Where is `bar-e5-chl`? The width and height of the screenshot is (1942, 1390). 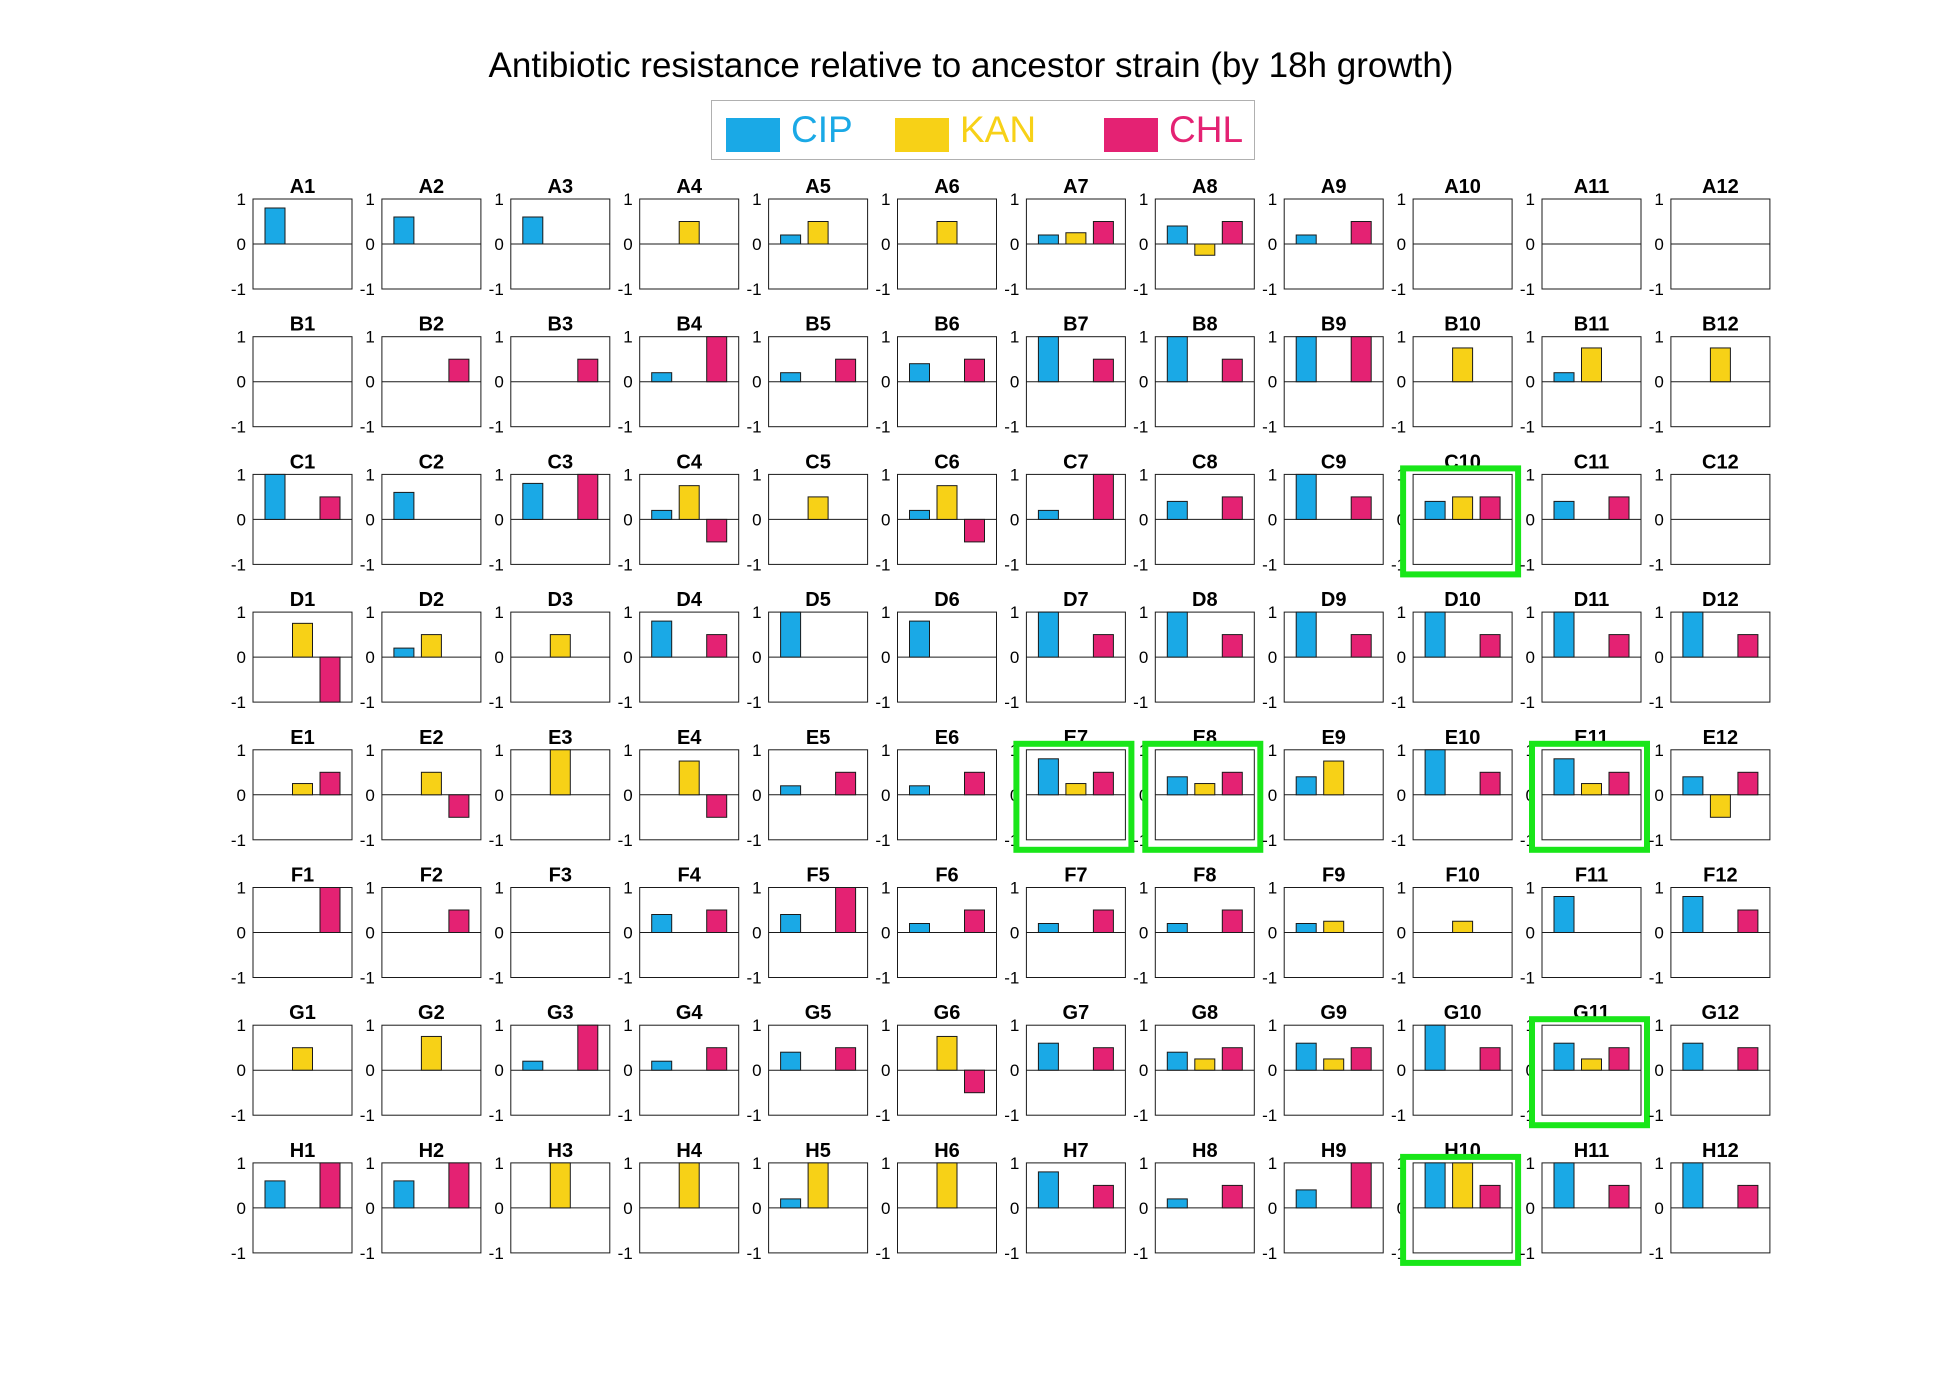 bar-e5-chl is located at coordinates (846, 783).